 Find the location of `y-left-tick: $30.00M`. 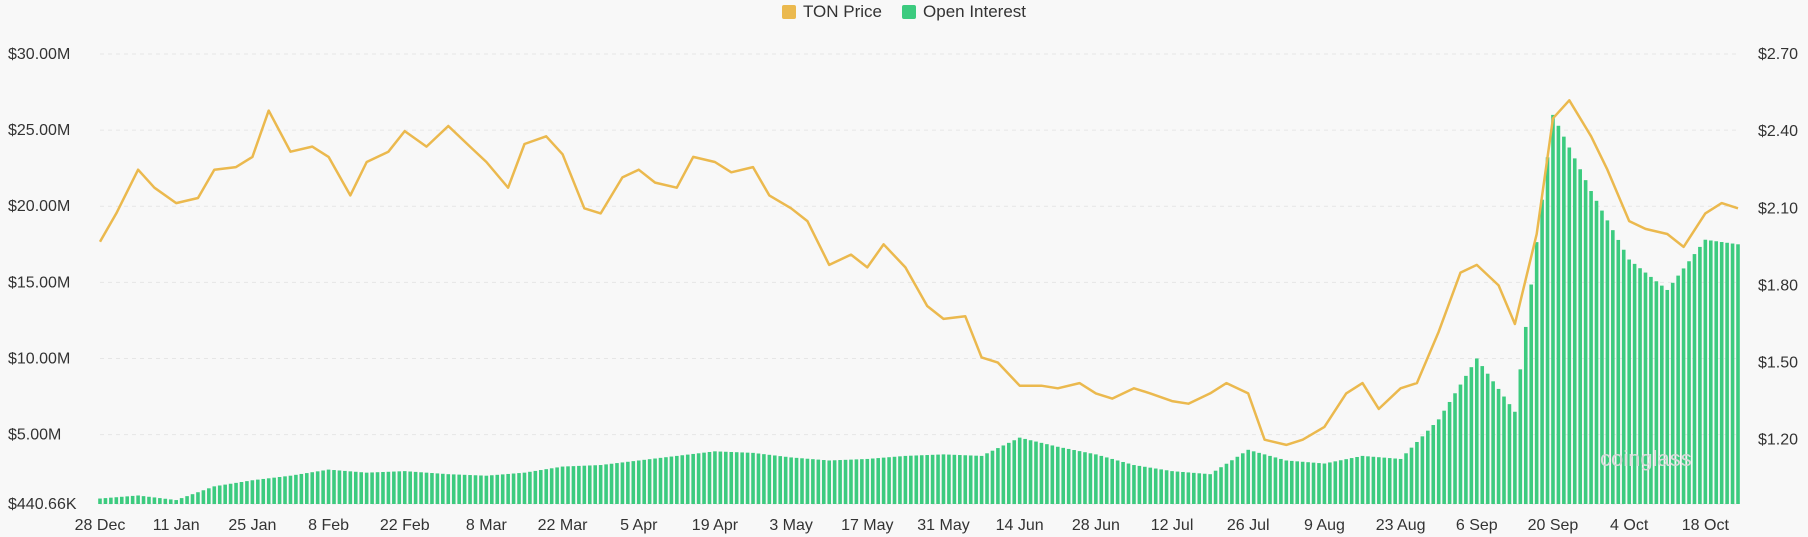

y-left-tick: $30.00M is located at coordinates (39, 54).